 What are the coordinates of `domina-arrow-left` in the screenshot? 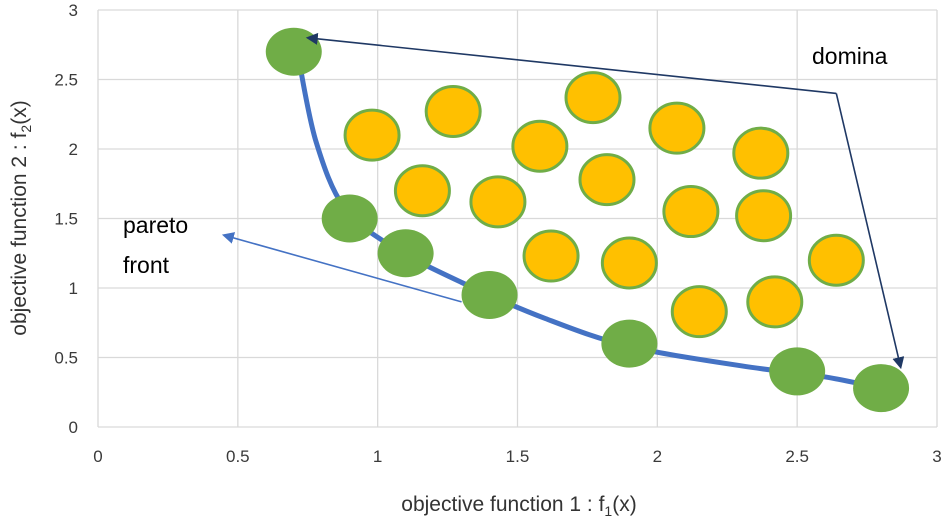 It's located at (571, 63).